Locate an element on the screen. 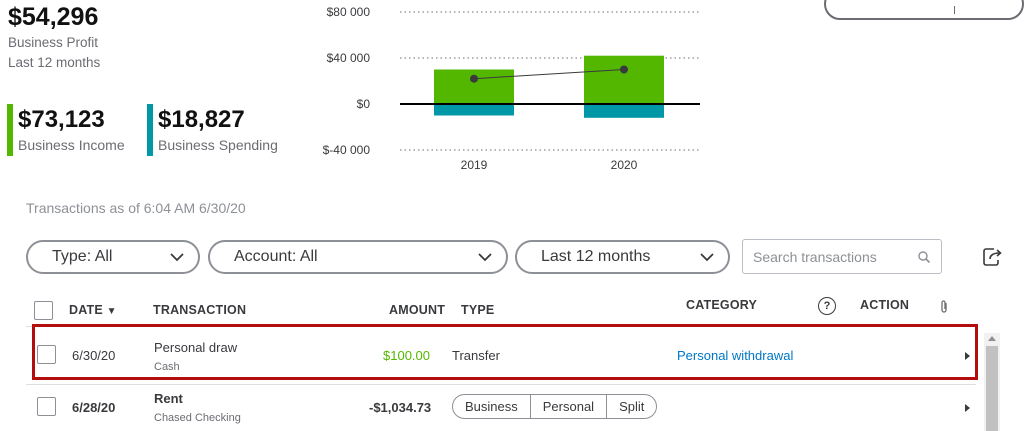 This screenshot has height=431, width=1028. sort-desc-icon: ▼ is located at coordinates (111, 311).